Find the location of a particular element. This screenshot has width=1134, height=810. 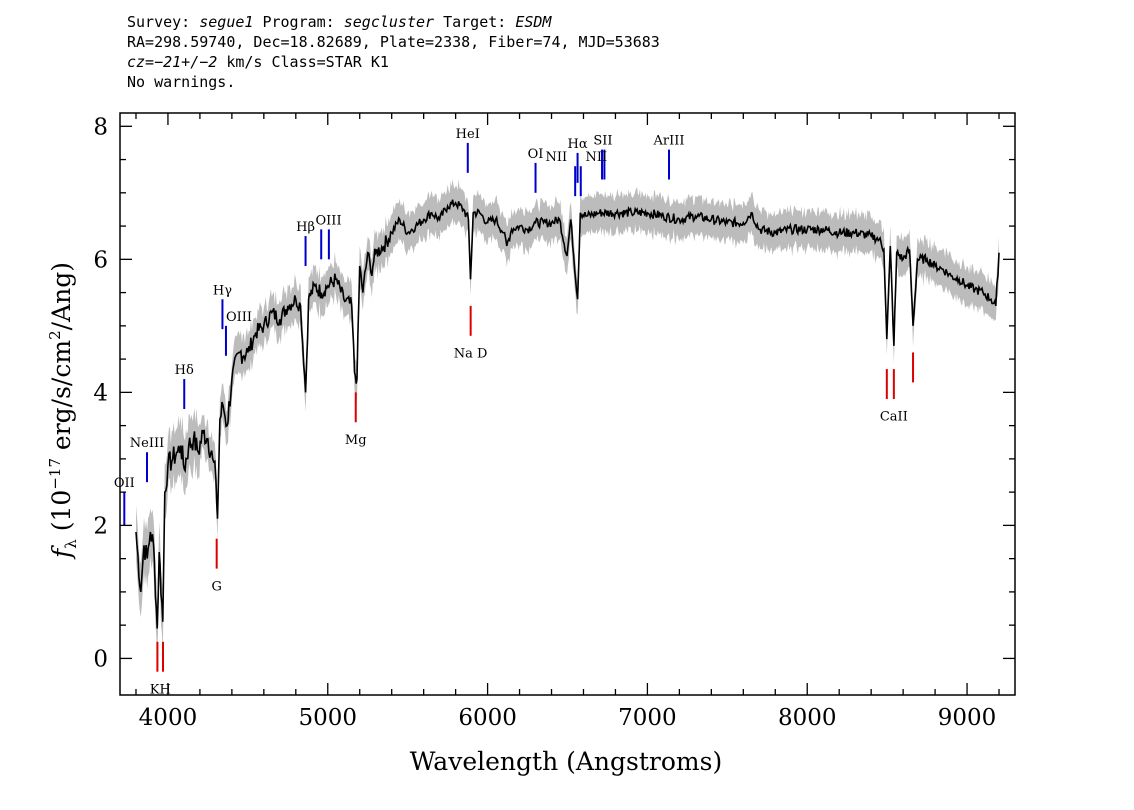

absorption-label-caii: CaII is located at coordinates (894, 417).